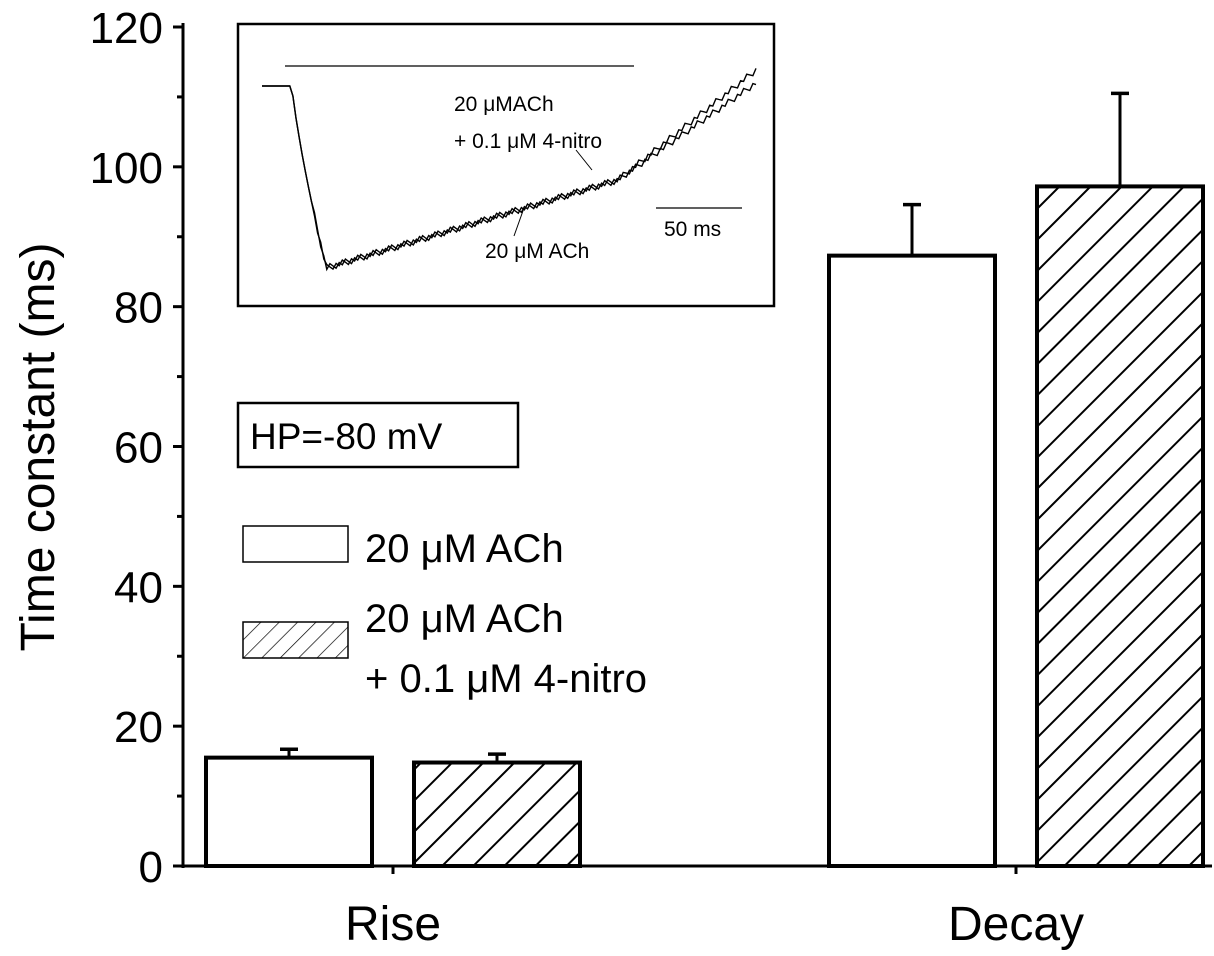 The width and height of the screenshot is (1214, 956). What do you see at coordinates (464, 619) in the screenshot?
I see `legend-label-treated-line1: 20 μM ACh` at bounding box center [464, 619].